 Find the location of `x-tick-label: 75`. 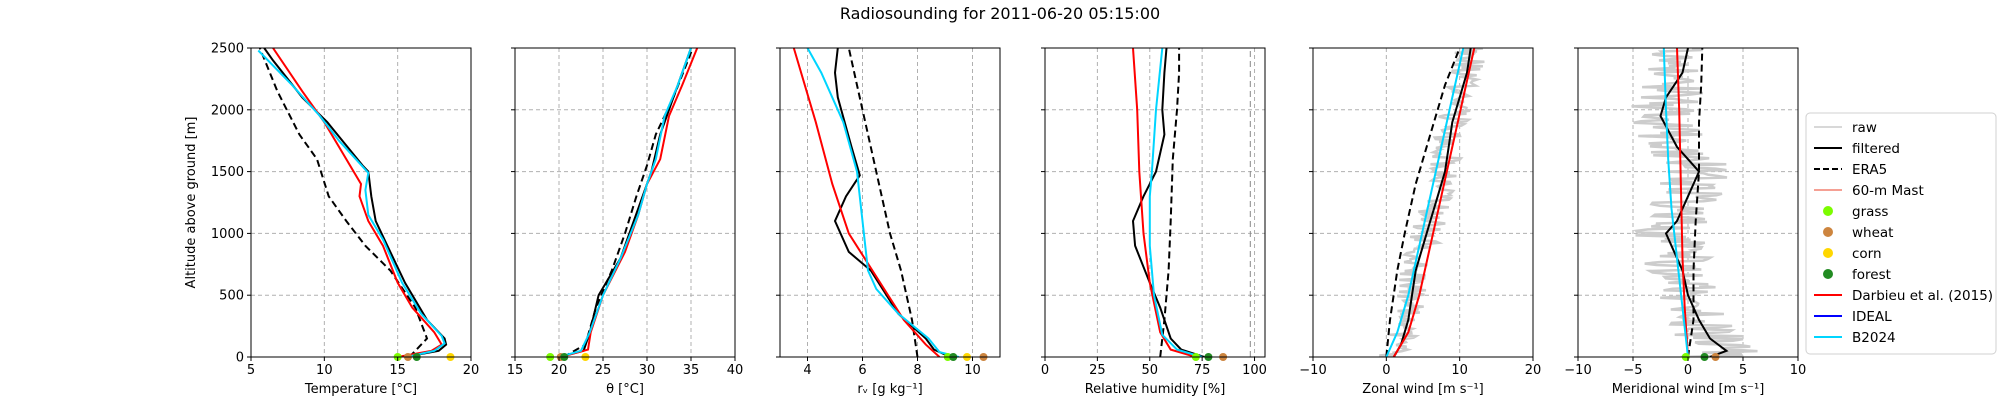

x-tick-label: 75 is located at coordinates (1202, 370).